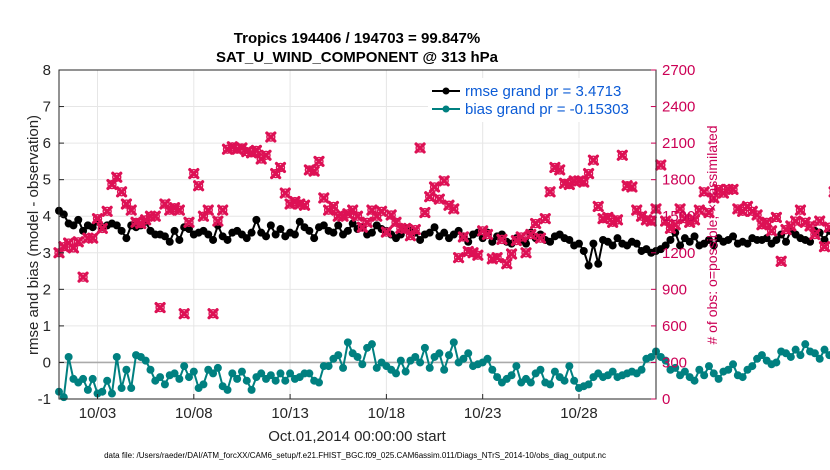 The image size is (830, 470). Describe the element at coordinates (47, 289) in the screenshot. I see `y-tick-label: 2` at that location.